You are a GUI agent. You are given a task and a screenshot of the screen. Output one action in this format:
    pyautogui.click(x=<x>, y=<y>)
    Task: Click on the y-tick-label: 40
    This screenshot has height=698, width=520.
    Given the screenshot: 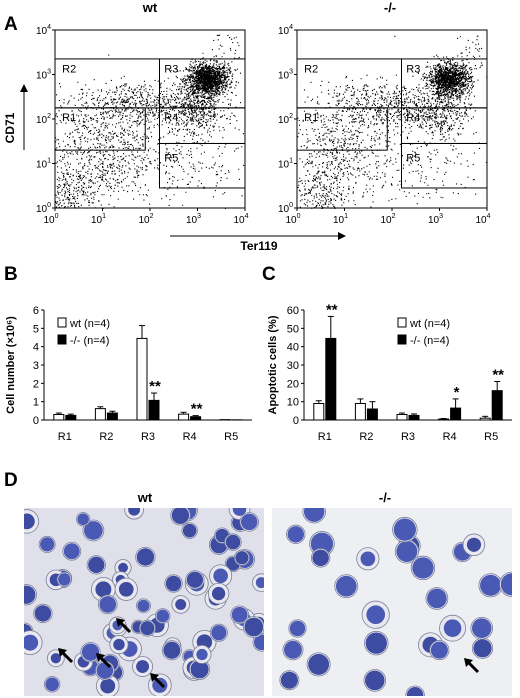 What is the action you would take?
    pyautogui.click(x=293, y=348)
    